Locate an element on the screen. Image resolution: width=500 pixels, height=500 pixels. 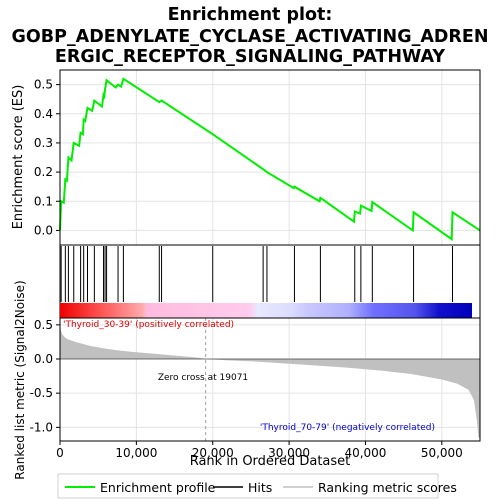
title-line-2: GOBP_ADENYLATE_CYCLASE_ACTIVATING_ADREN is located at coordinates (250, 37).